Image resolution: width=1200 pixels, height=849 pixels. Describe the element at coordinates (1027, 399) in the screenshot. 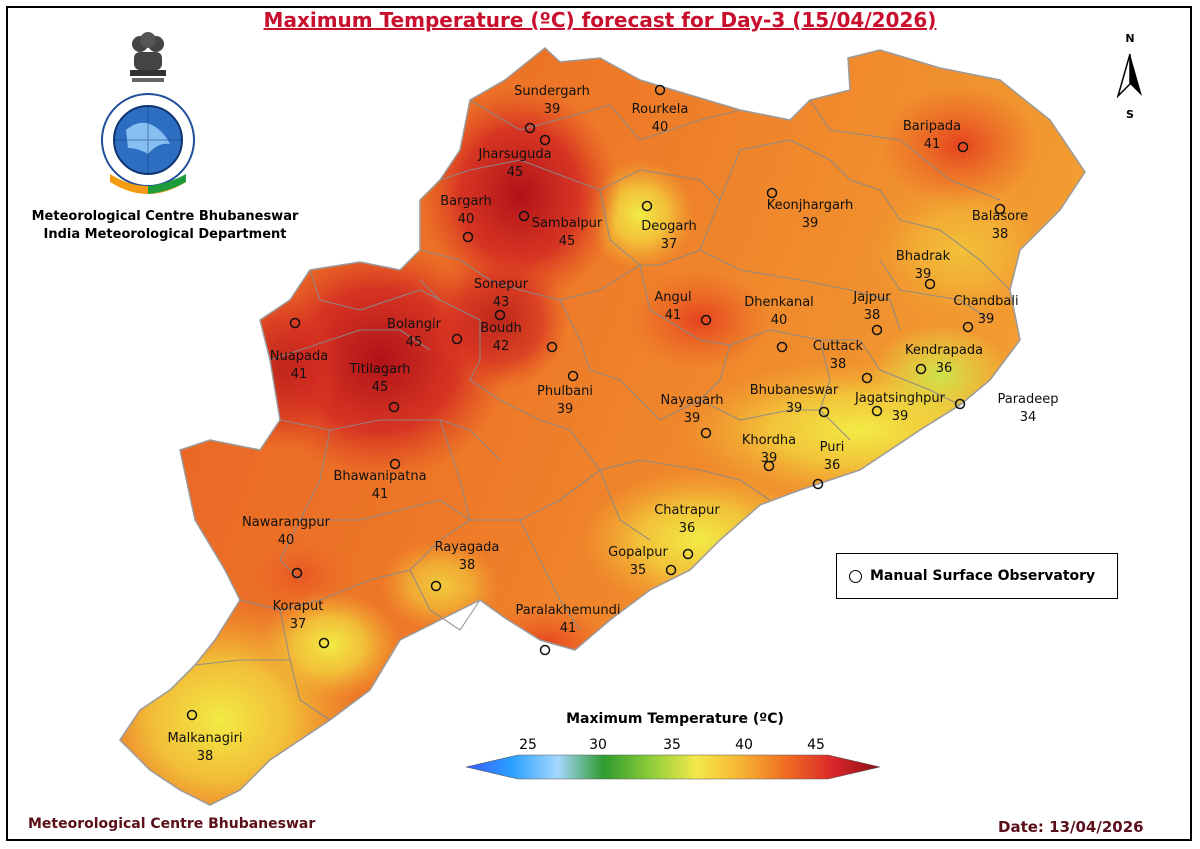

I see `station-name: Paradeep` at that location.